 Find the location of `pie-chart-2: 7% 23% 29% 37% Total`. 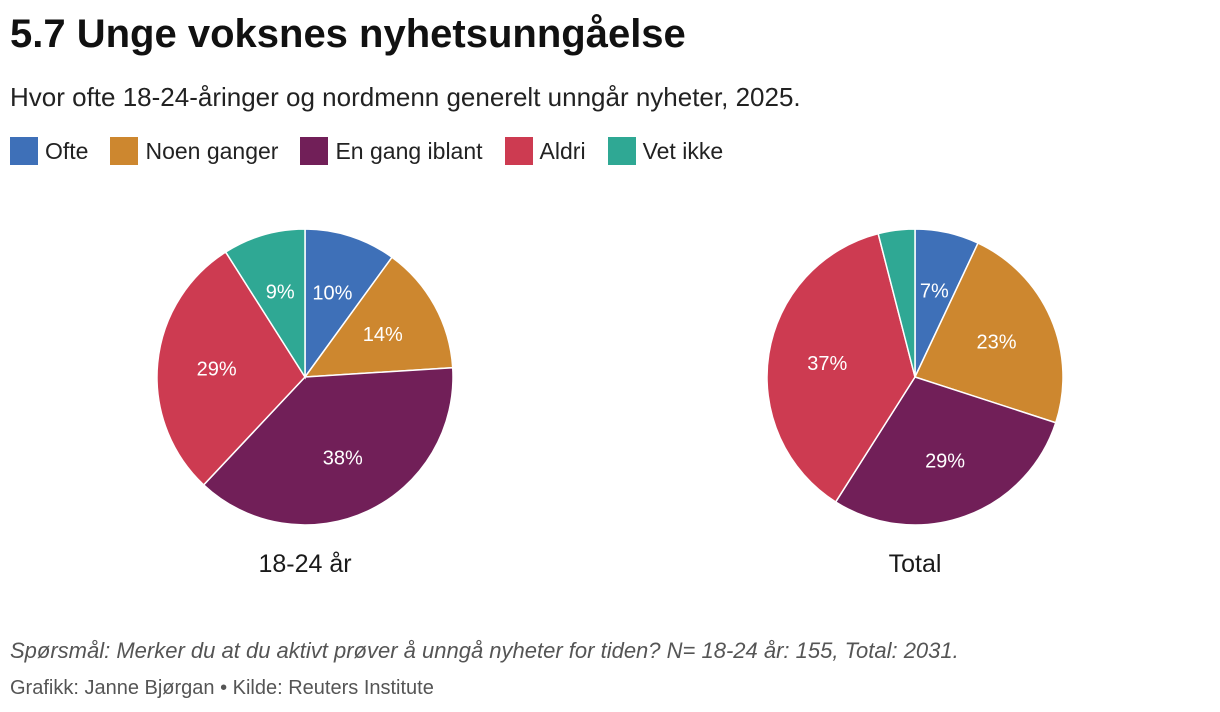

pie-chart-2: 7% 23% 29% 37% Total is located at coordinates (915, 403).